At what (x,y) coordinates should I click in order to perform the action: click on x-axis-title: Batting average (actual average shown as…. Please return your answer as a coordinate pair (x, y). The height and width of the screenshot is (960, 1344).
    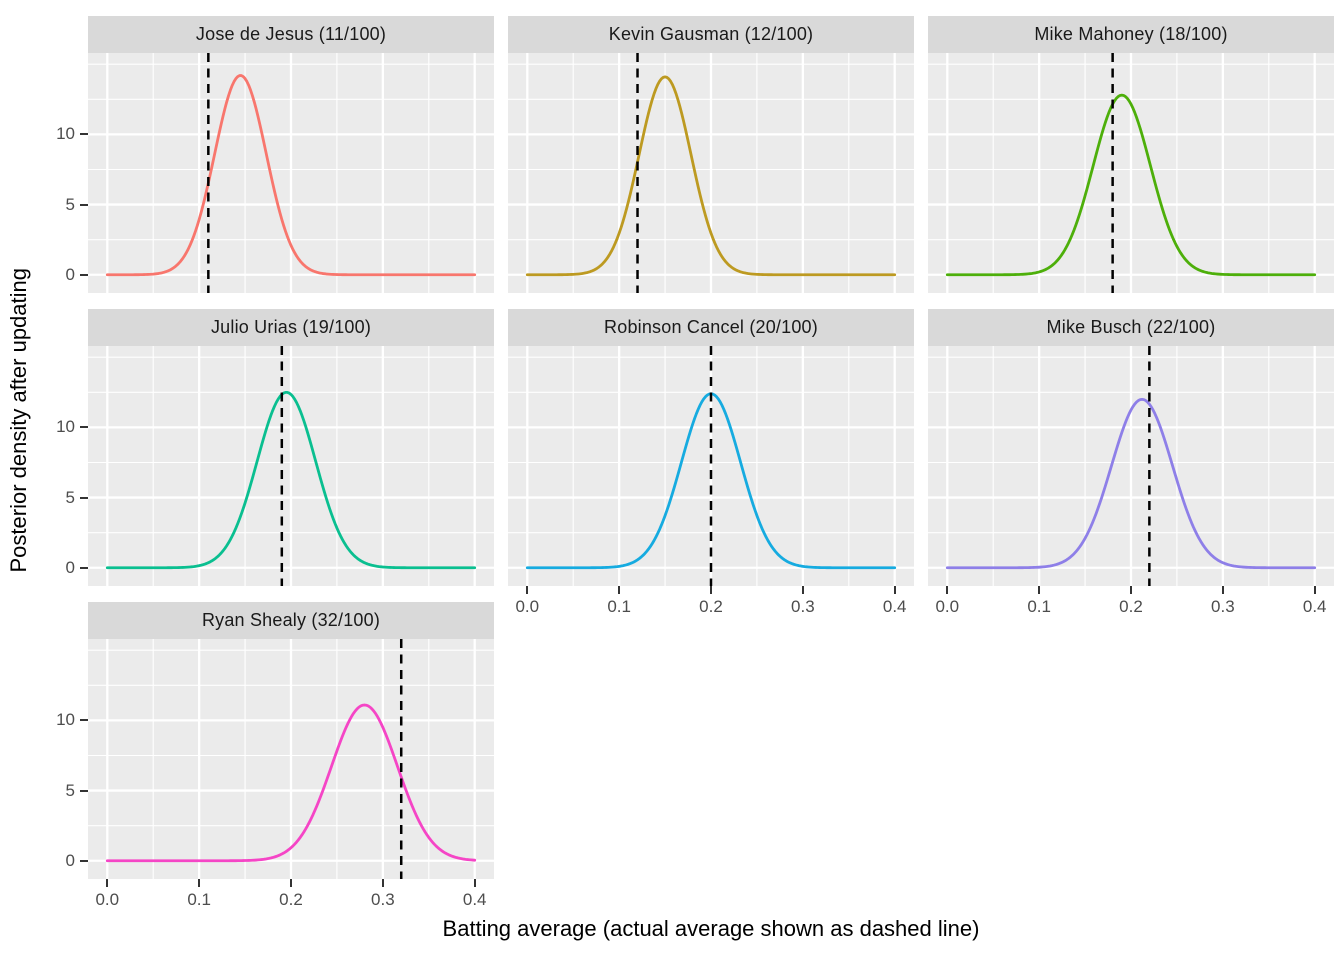
    Looking at the image, I should click on (711, 928).